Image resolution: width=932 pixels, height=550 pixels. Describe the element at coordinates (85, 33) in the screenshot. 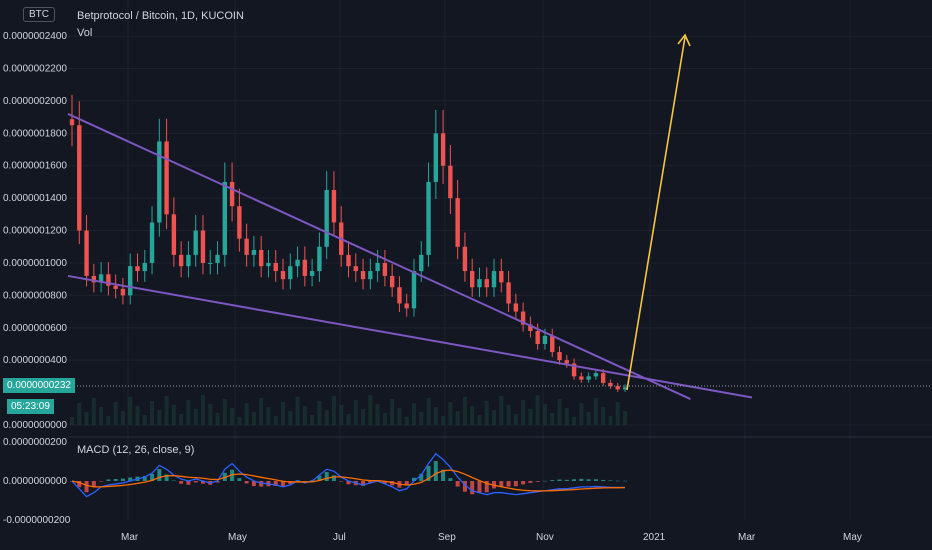

I see `volume-label: Vol` at that location.